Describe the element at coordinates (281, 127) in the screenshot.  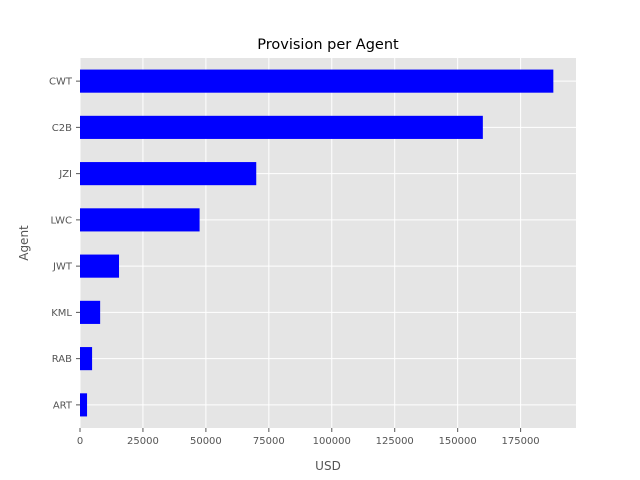
I see `bar-c2b` at that location.